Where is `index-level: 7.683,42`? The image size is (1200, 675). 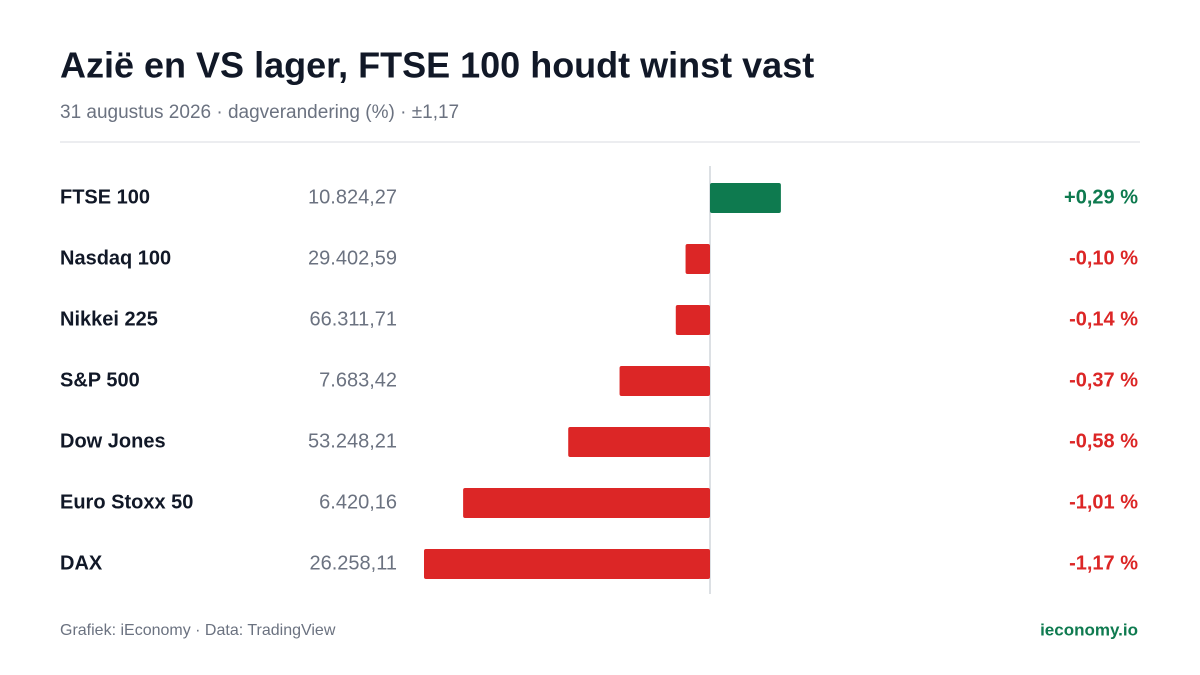 index-level: 7.683,42 is located at coordinates (358, 380).